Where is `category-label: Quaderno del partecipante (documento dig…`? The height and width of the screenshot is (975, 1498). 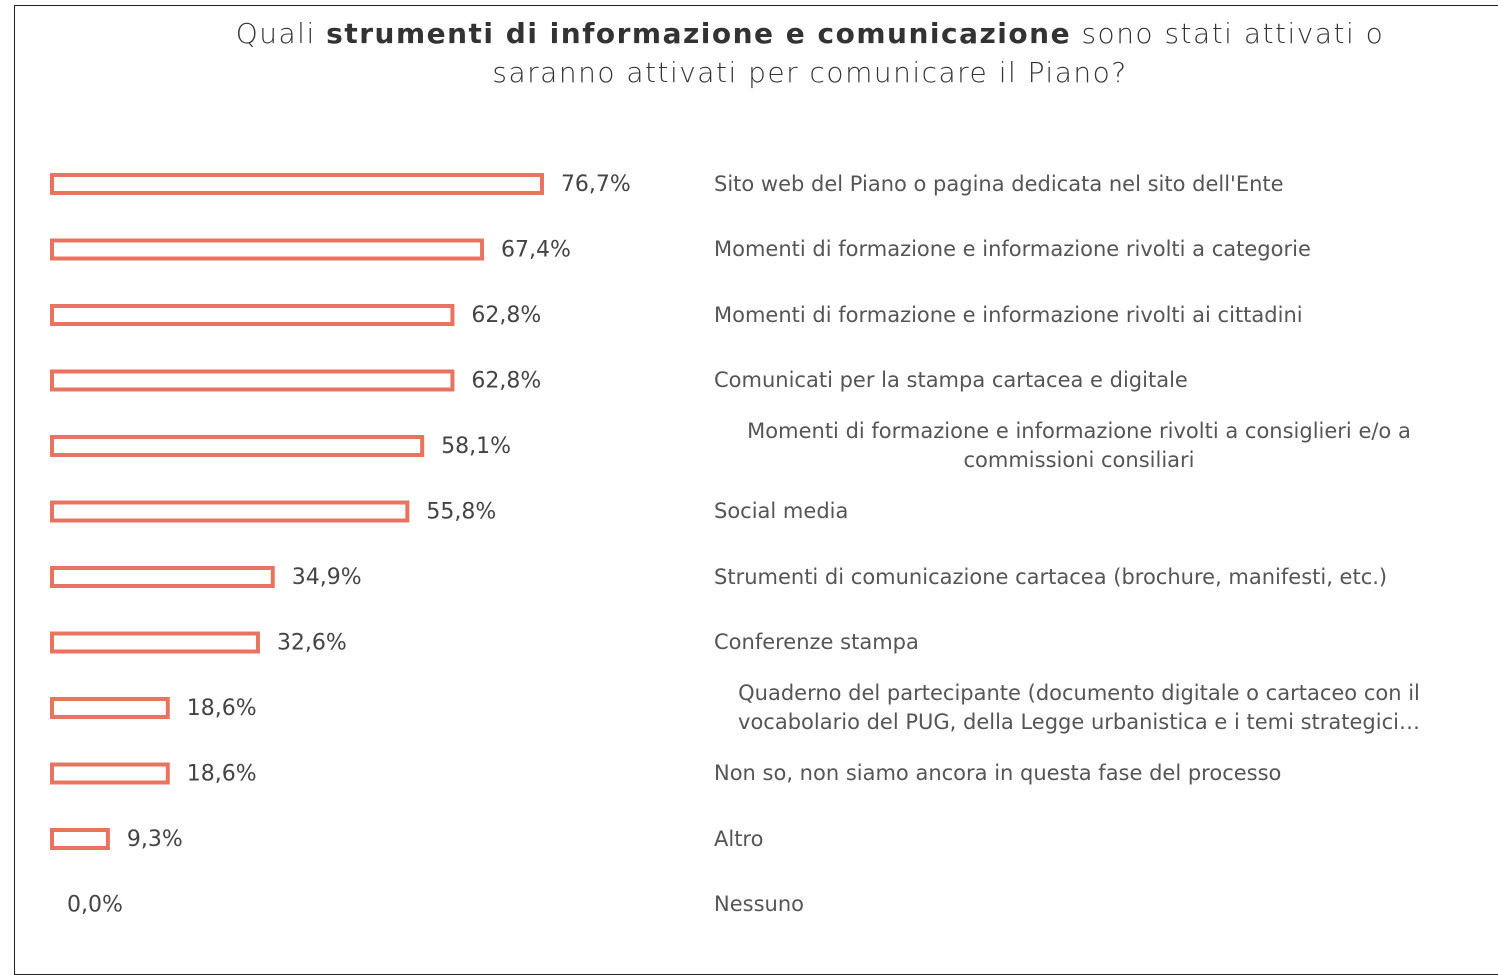 category-label: Quaderno del partecipante (documento dig… is located at coordinates (1079, 707).